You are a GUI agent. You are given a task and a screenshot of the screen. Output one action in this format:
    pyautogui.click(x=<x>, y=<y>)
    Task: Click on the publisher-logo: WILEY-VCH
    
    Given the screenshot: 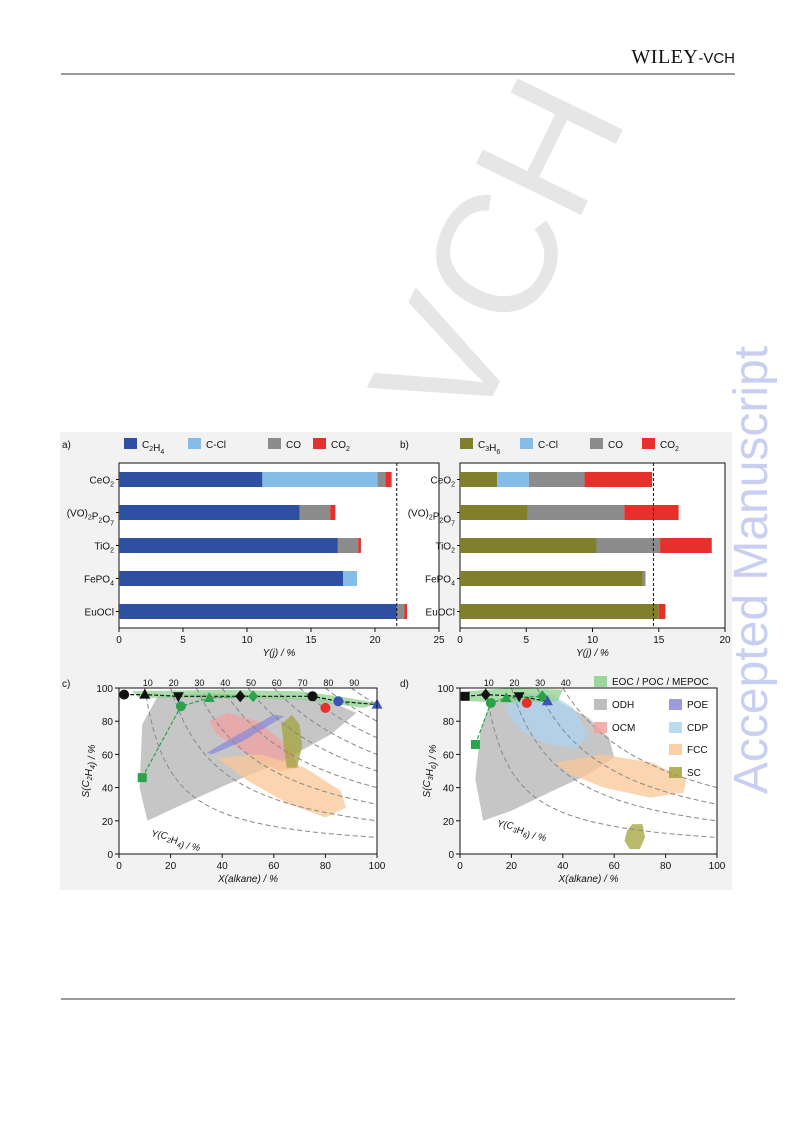 What is the action you would take?
    pyautogui.click(x=683, y=57)
    